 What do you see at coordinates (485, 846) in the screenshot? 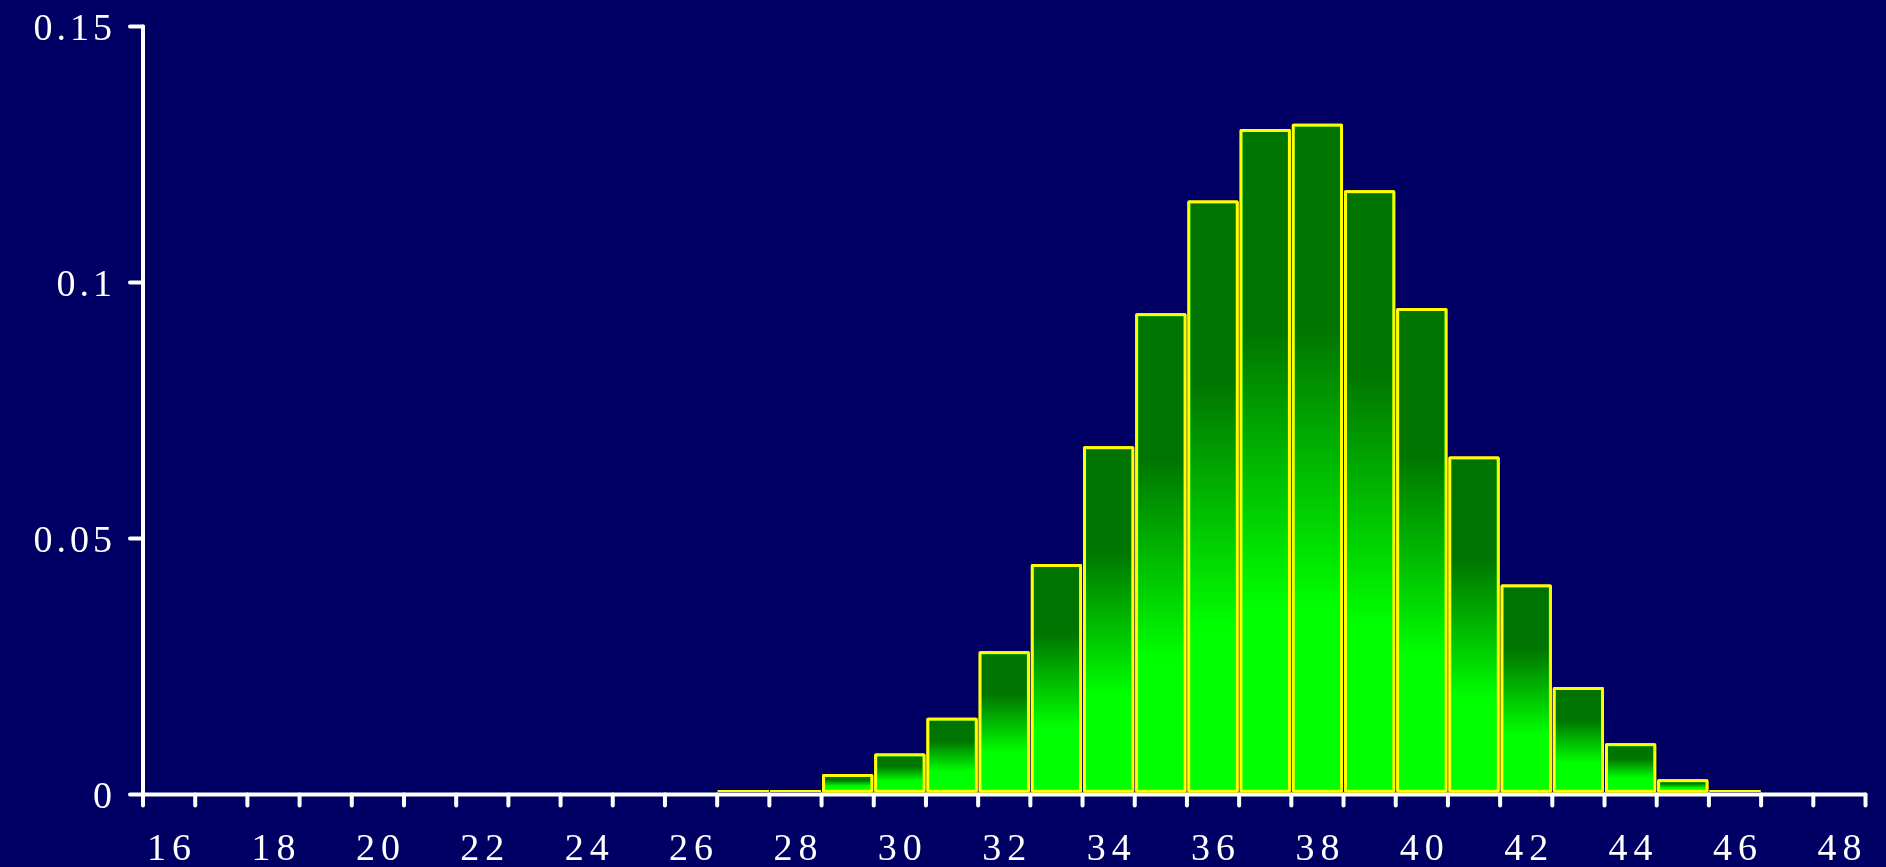
I see `x-tick-label: 22` at bounding box center [485, 846].